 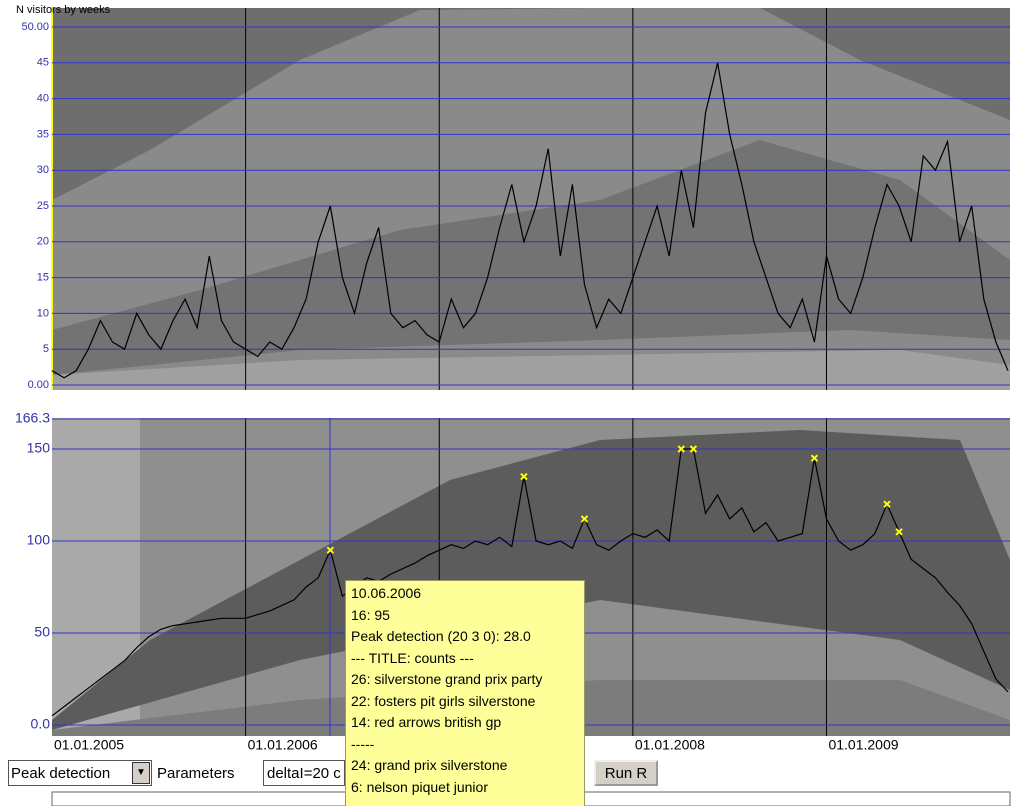 What do you see at coordinates (39, 448) in the screenshot?
I see `y-tick-label: 150` at bounding box center [39, 448].